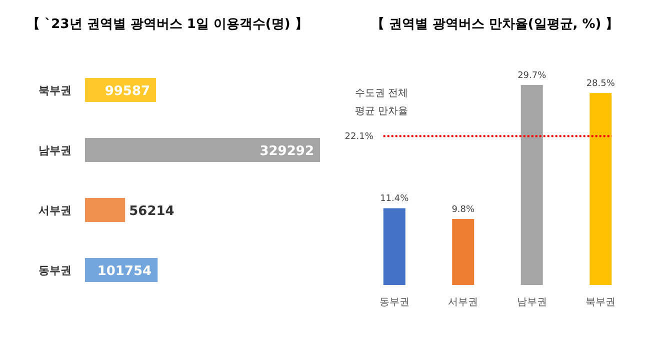 Image resolution: width=658 pixels, height=343 pixels. I want to click on data-label: 11.4%, so click(395, 199).